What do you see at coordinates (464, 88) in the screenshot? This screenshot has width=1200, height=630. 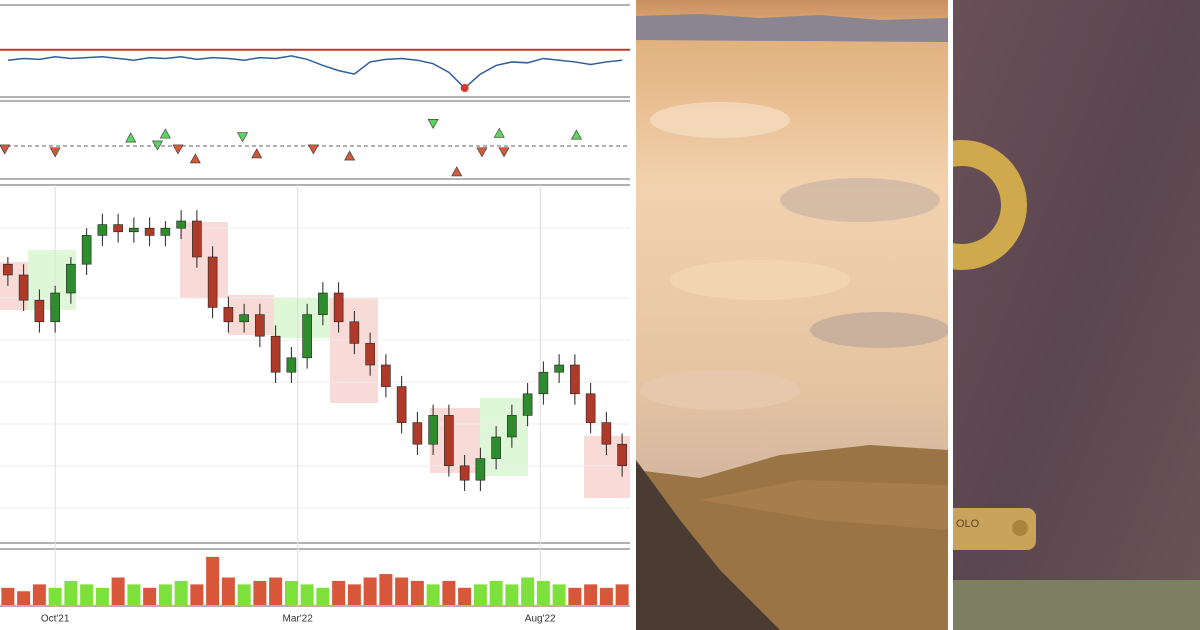 I see `highlight-point` at bounding box center [464, 88].